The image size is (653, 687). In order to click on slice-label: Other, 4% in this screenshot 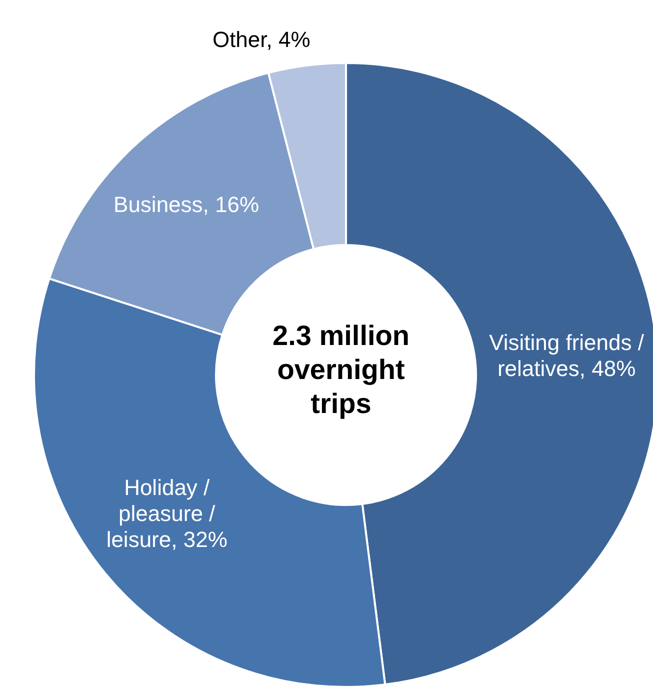, I will do `click(261, 39)`.